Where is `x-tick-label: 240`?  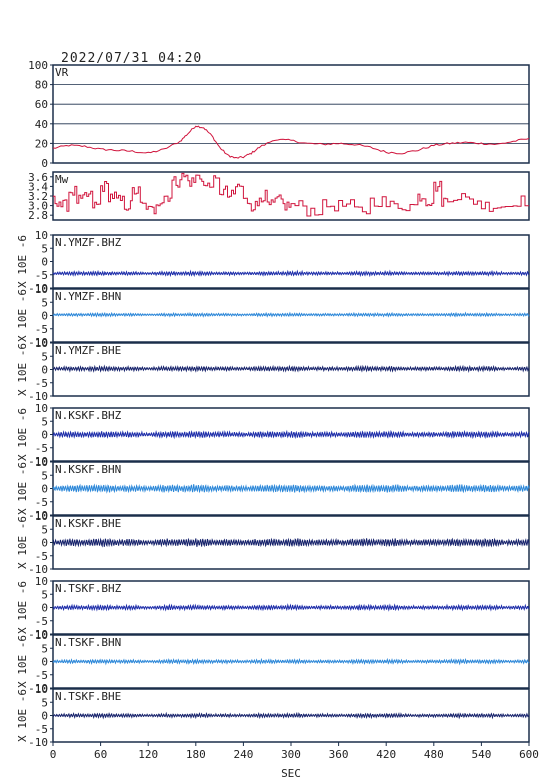 x-tick-label: 240 is located at coordinates (243, 754).